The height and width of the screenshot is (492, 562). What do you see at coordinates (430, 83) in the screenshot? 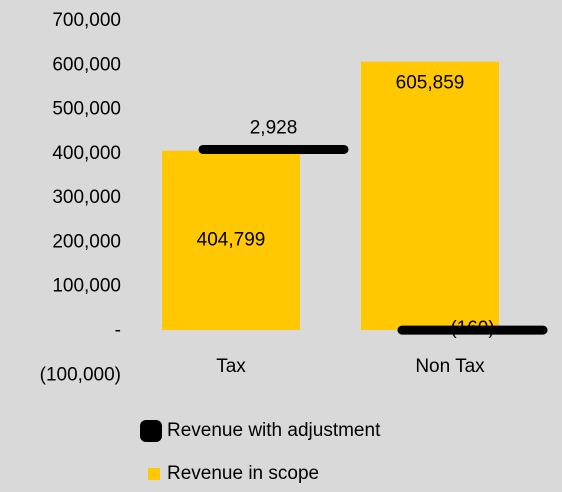
I see `data-label: 605,859` at bounding box center [430, 83].